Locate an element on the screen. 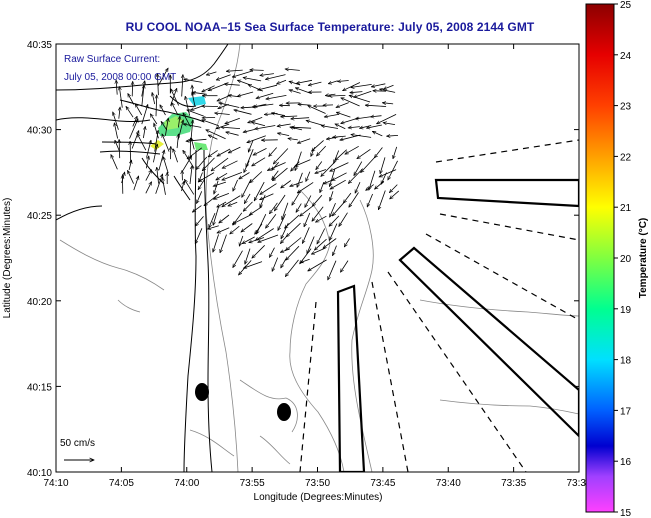 Image resolution: width=651 pixels, height=518 pixels. y-tick-label: 40:35 is located at coordinates (39, 45).